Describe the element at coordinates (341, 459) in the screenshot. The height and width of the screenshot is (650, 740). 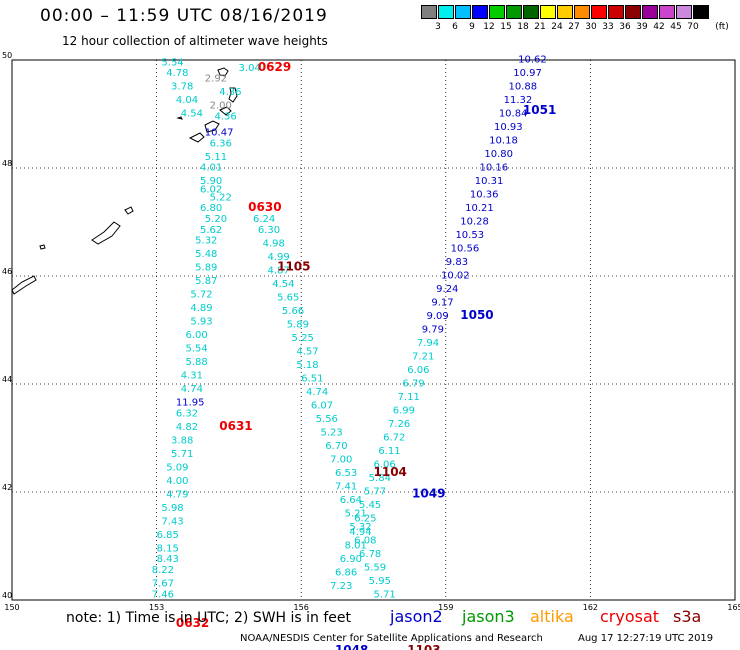
I see `swh-value: 7.00` at that location.